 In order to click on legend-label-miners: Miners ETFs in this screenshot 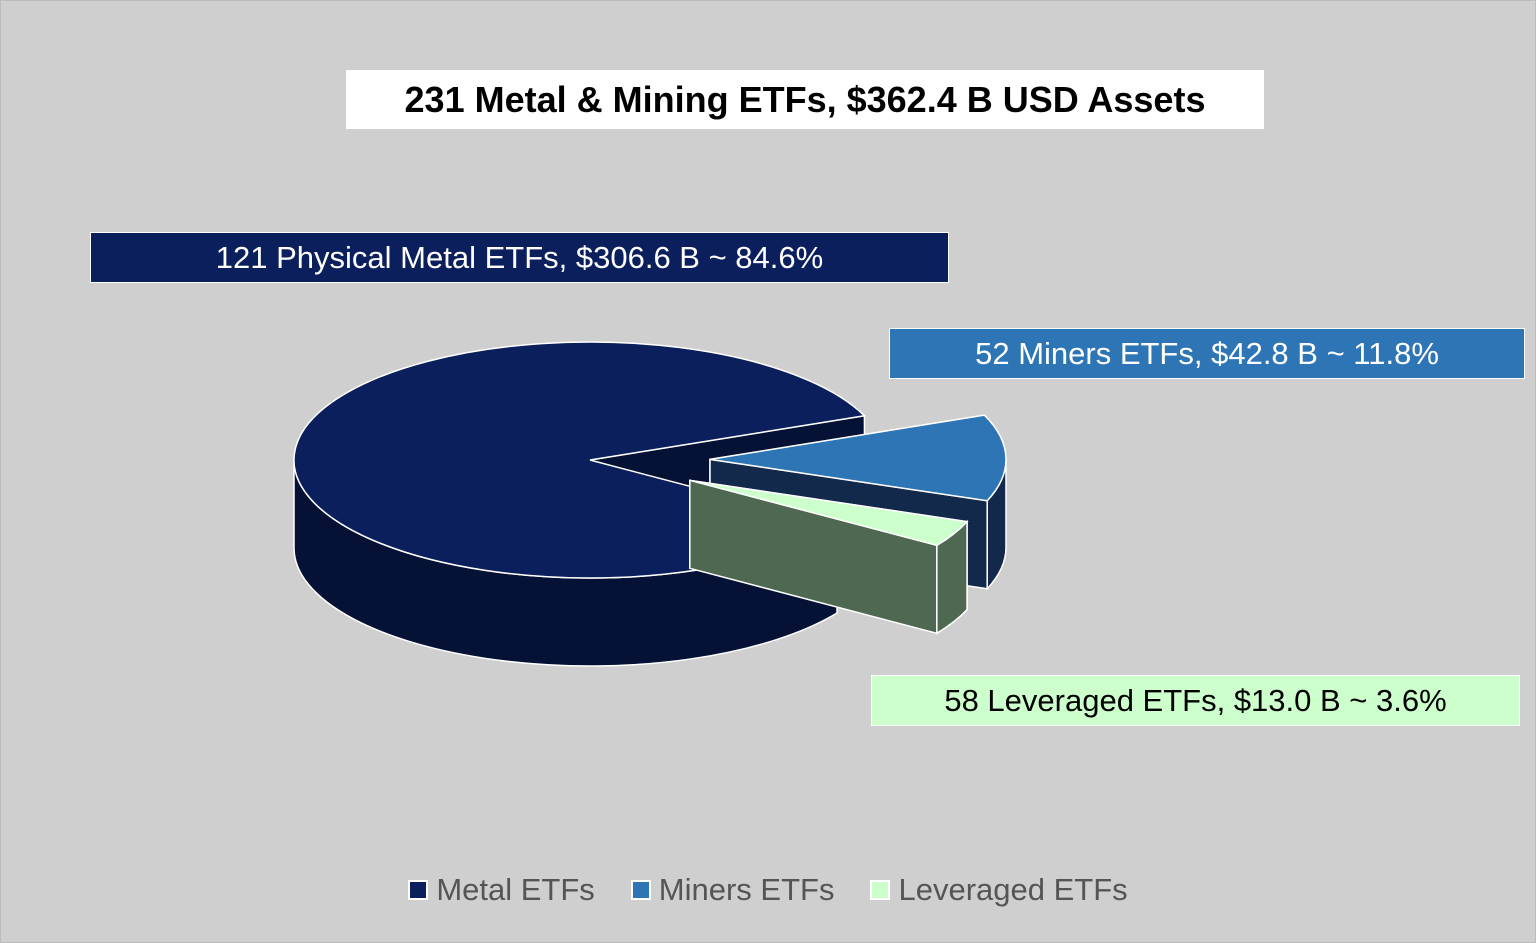, I will do `click(746, 889)`.